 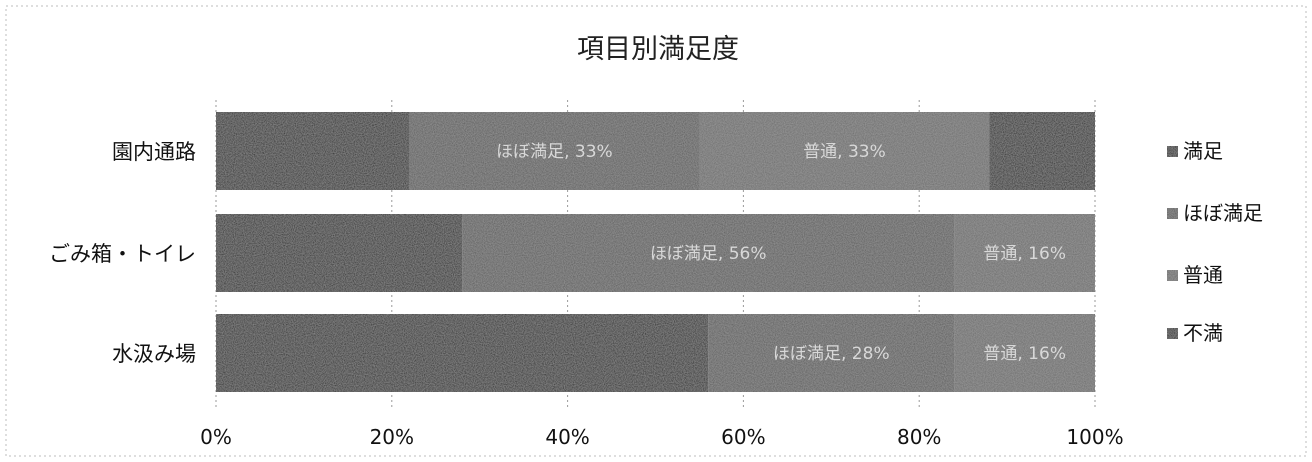 What do you see at coordinates (1203, 151) in the screenshot?
I see `legend-label: 満足` at bounding box center [1203, 151].